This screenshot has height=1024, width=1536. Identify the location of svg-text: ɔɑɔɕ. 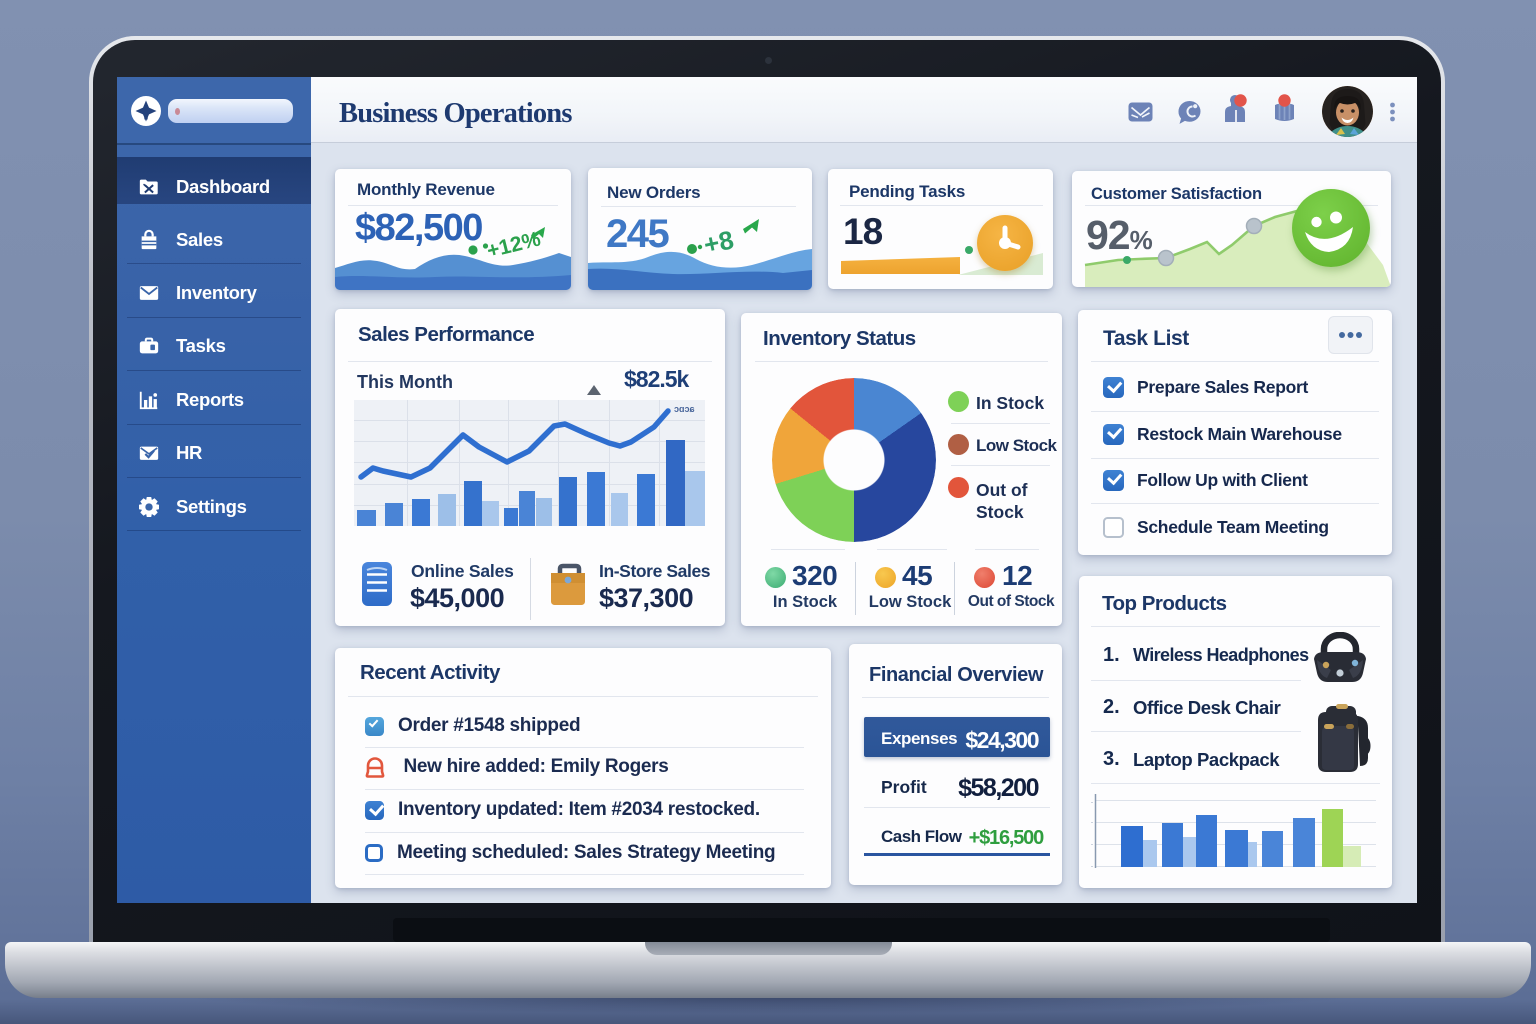
(684, 409).